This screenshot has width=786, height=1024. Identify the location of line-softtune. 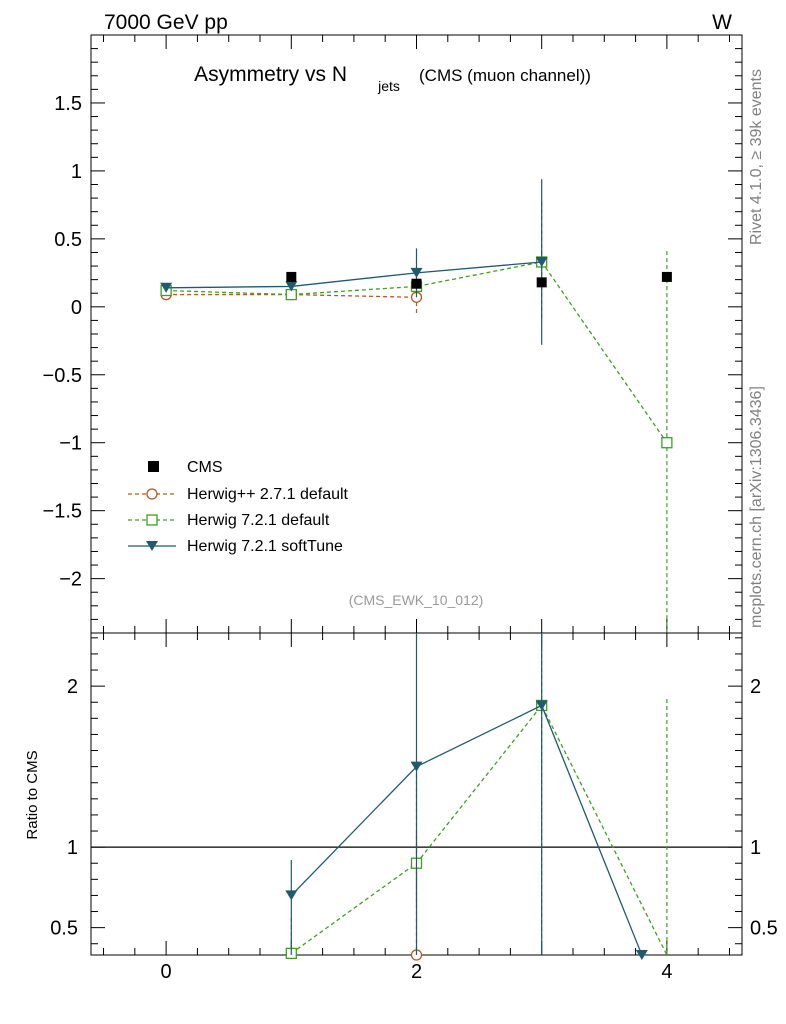
(354, 275).